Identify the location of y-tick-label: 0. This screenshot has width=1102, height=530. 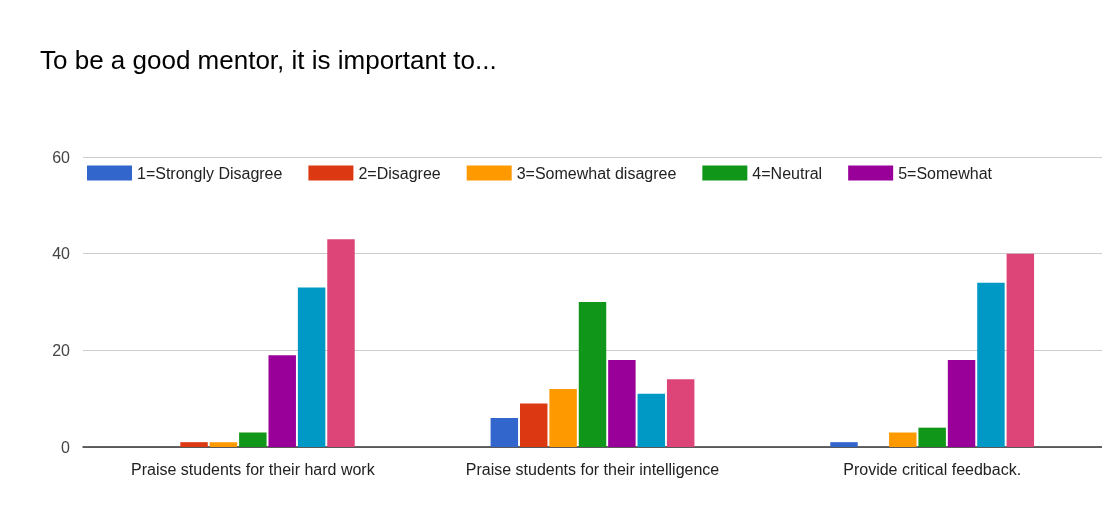
(66, 447).